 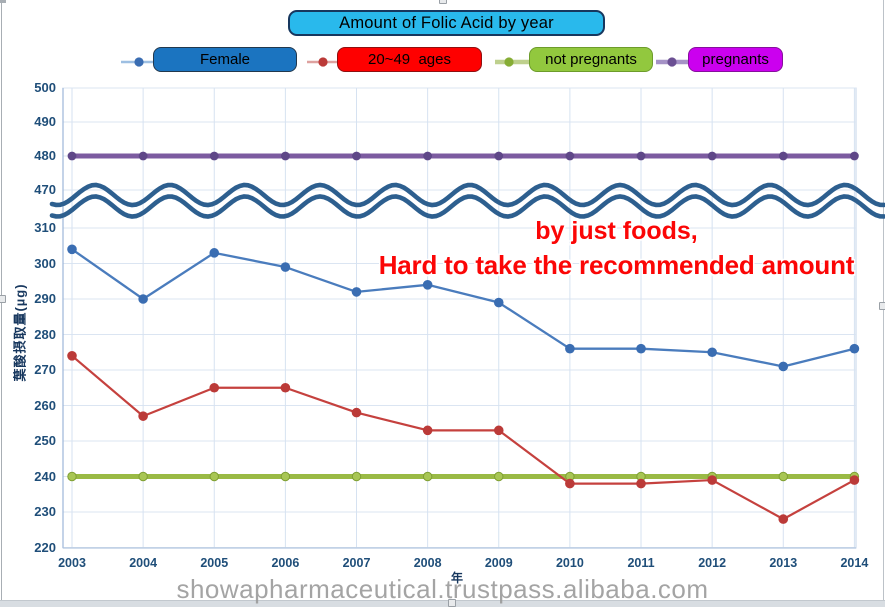 I want to click on selection-handle-top, so click(x=443, y=2).